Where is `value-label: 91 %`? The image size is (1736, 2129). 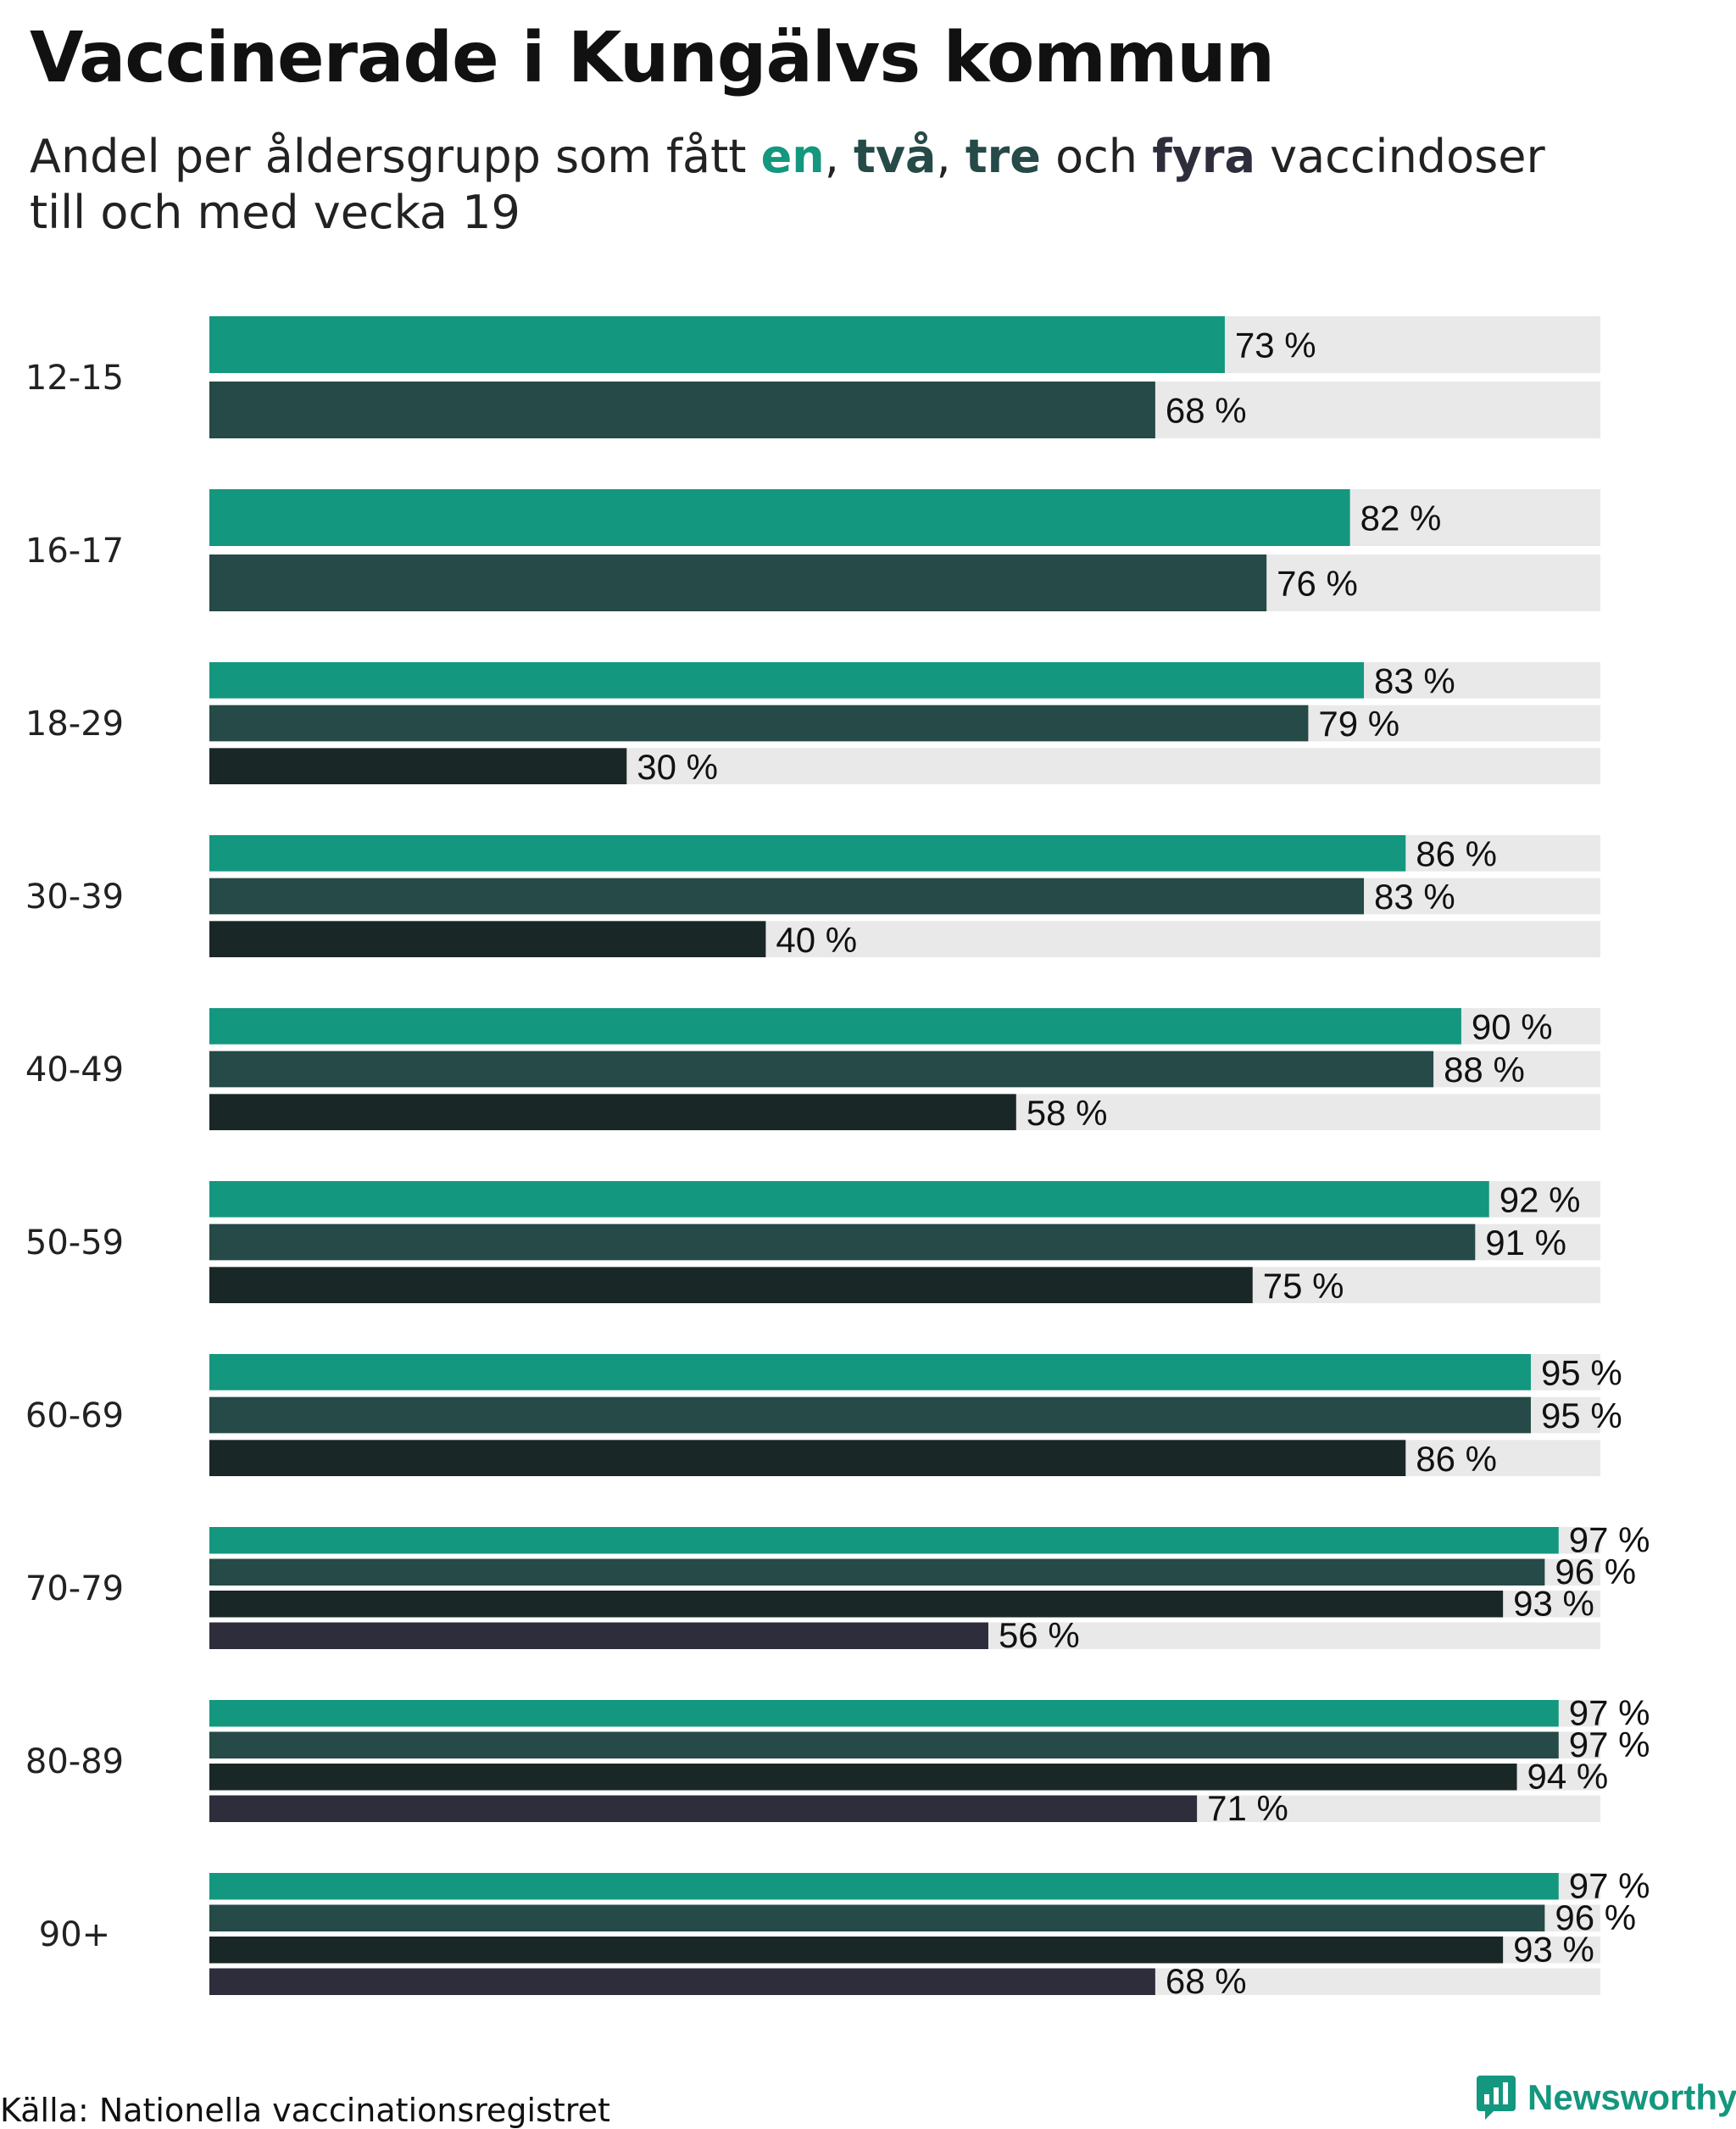
value-label: 91 % is located at coordinates (1525, 1242).